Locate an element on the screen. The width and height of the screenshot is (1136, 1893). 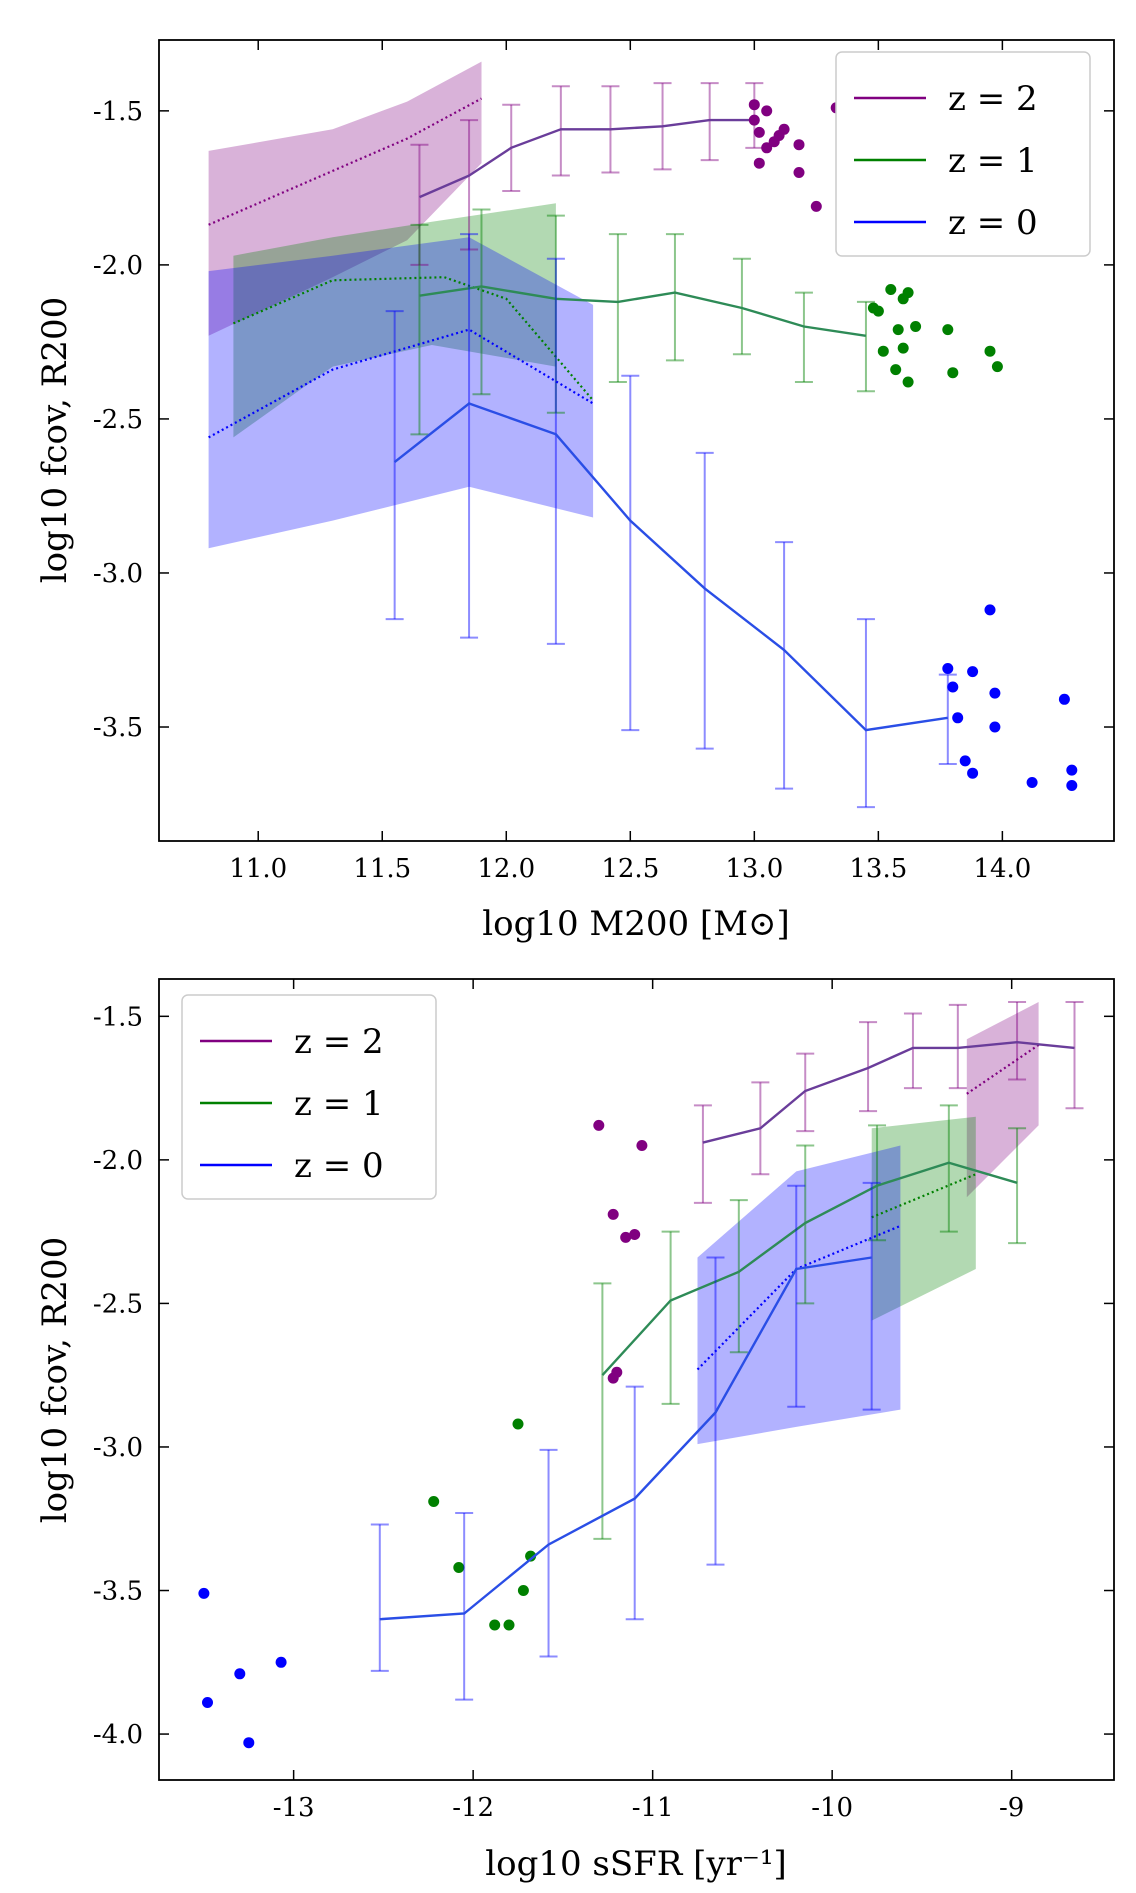
x-tick-label: 11.0 is located at coordinates (258, 869).